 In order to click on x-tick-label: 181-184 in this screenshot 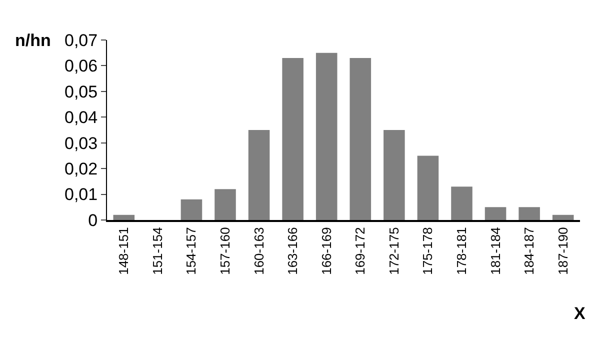, I will do `click(495, 251)`.